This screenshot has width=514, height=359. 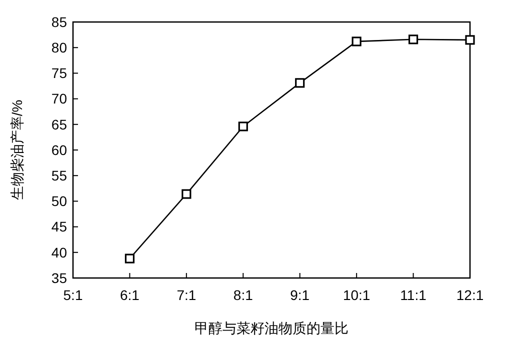 I want to click on x-tick-label: 6:1, so click(x=130, y=295).